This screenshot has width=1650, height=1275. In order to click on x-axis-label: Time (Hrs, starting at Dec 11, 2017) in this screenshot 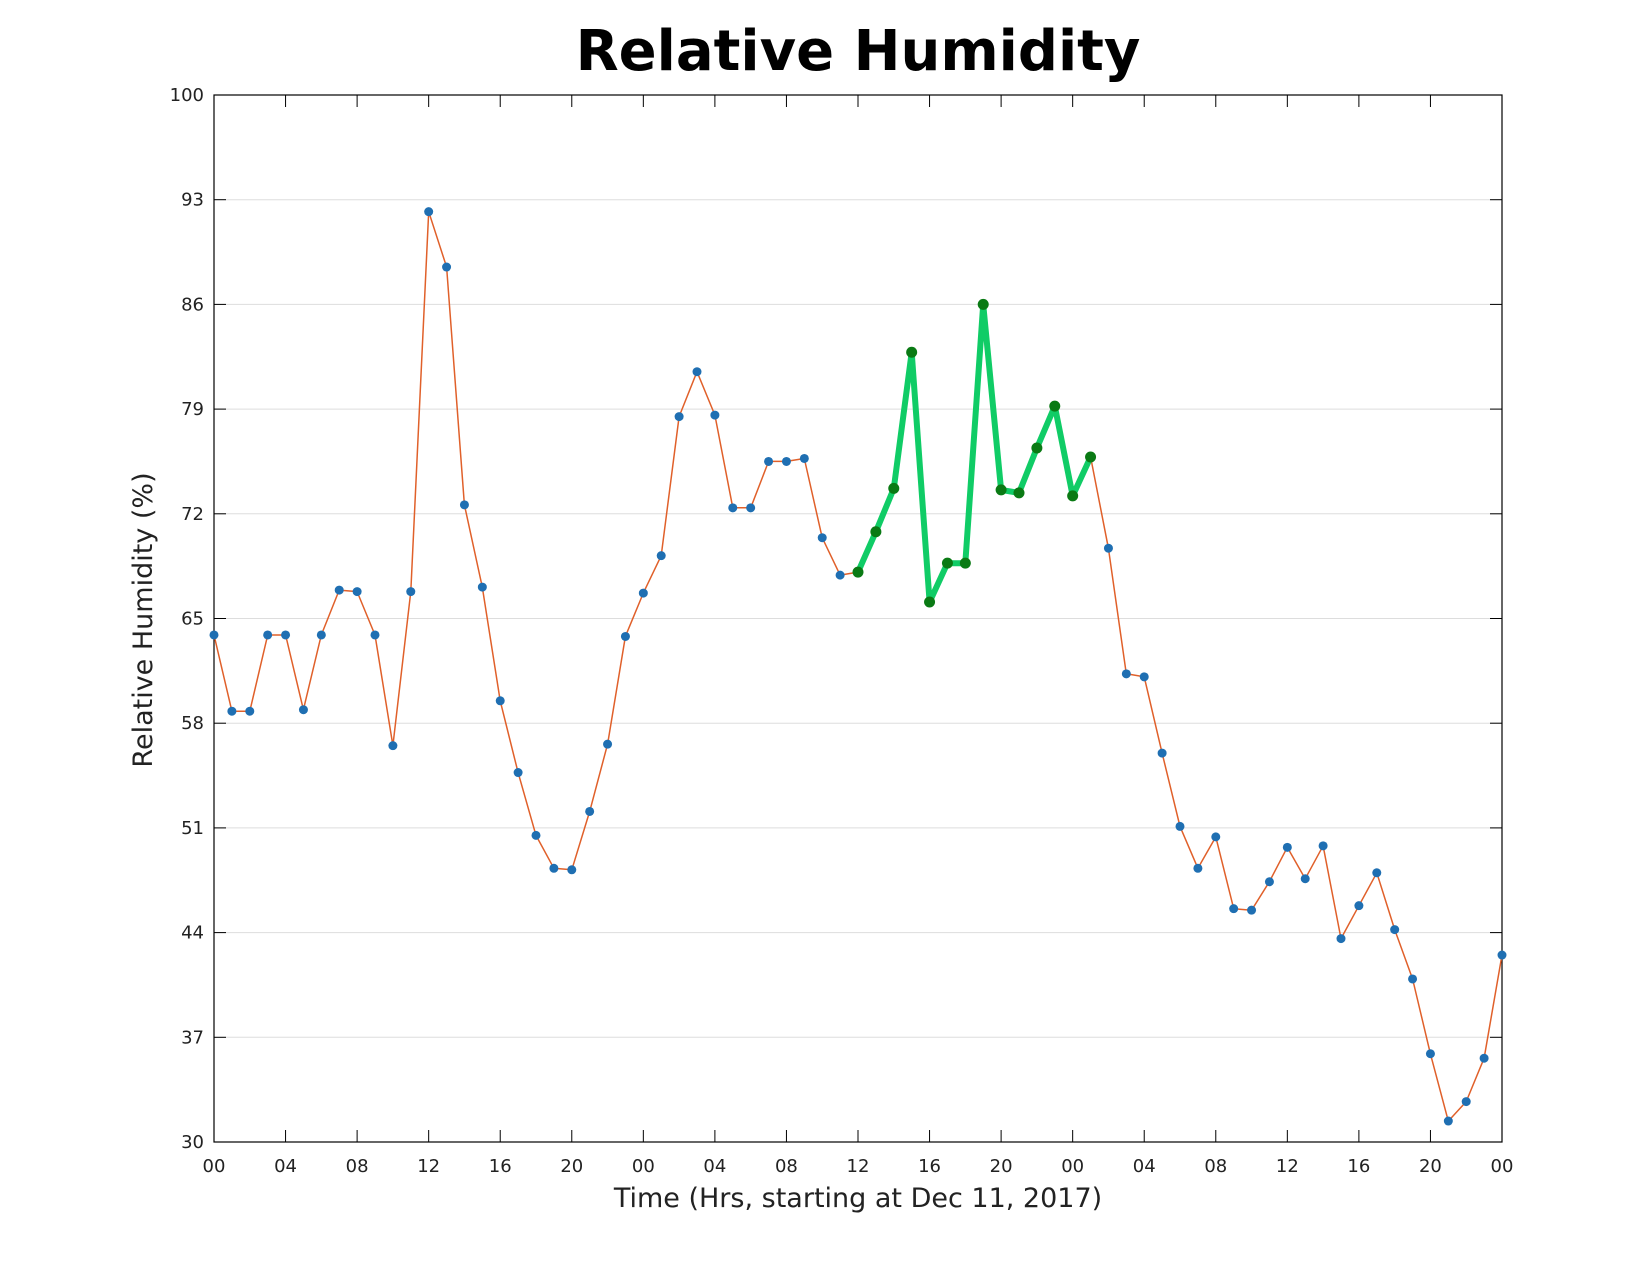, I will do `click(857, 1198)`.